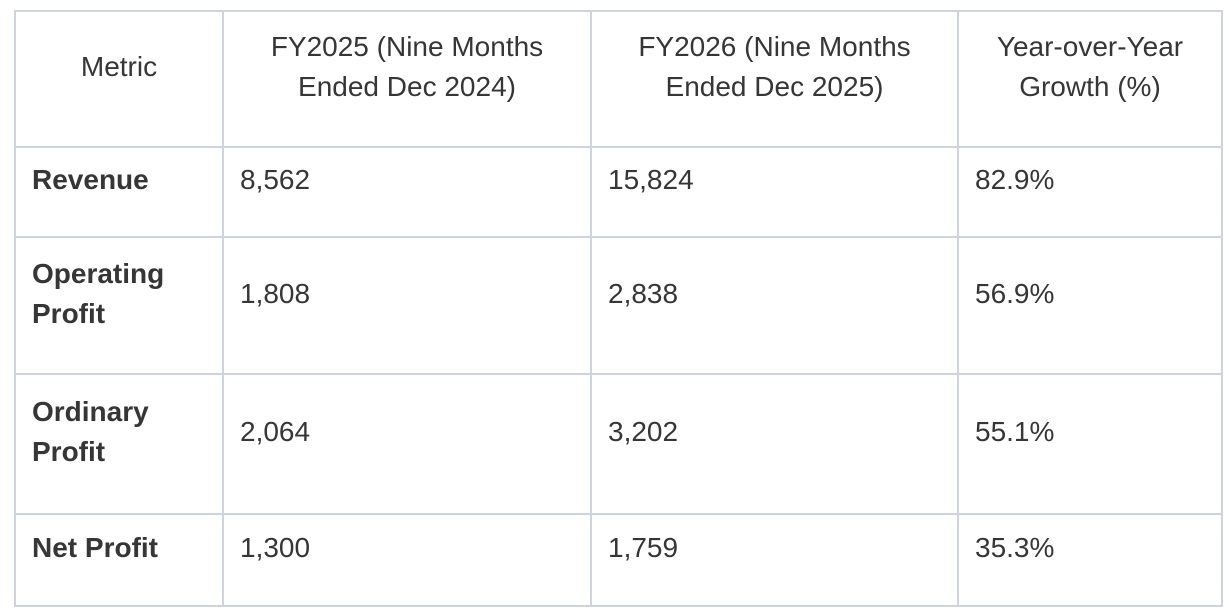 This screenshot has height=615, width=1229. What do you see at coordinates (1090, 444) in the screenshot?
I see `growth-value: 55.1%` at bounding box center [1090, 444].